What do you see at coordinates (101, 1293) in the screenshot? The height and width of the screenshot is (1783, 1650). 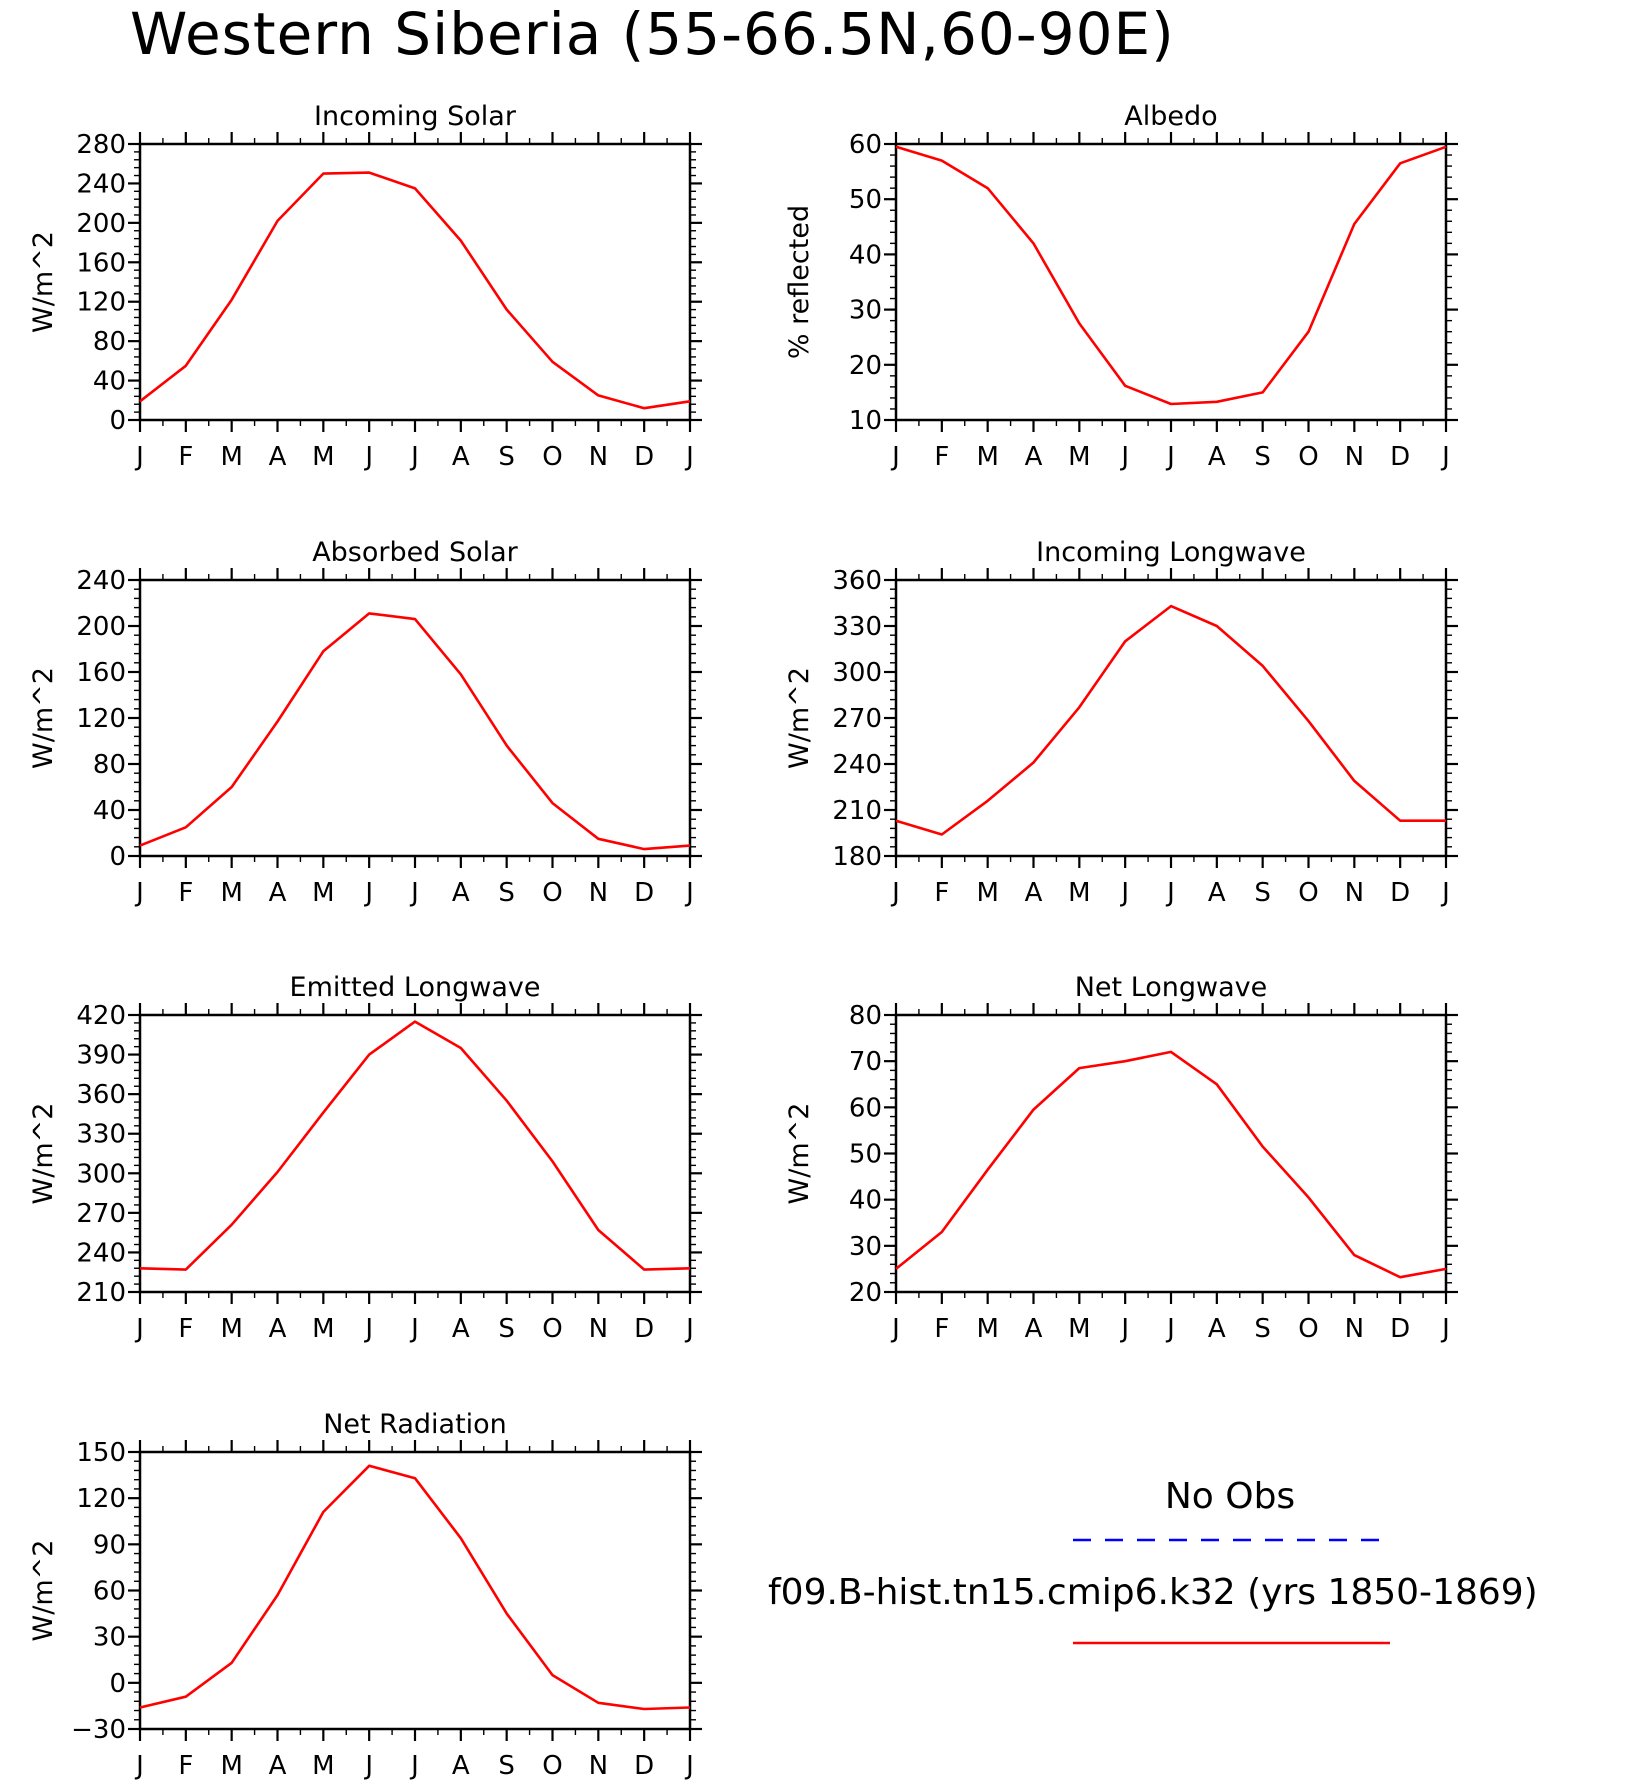 I see `y-tick-label: 210` at bounding box center [101, 1293].